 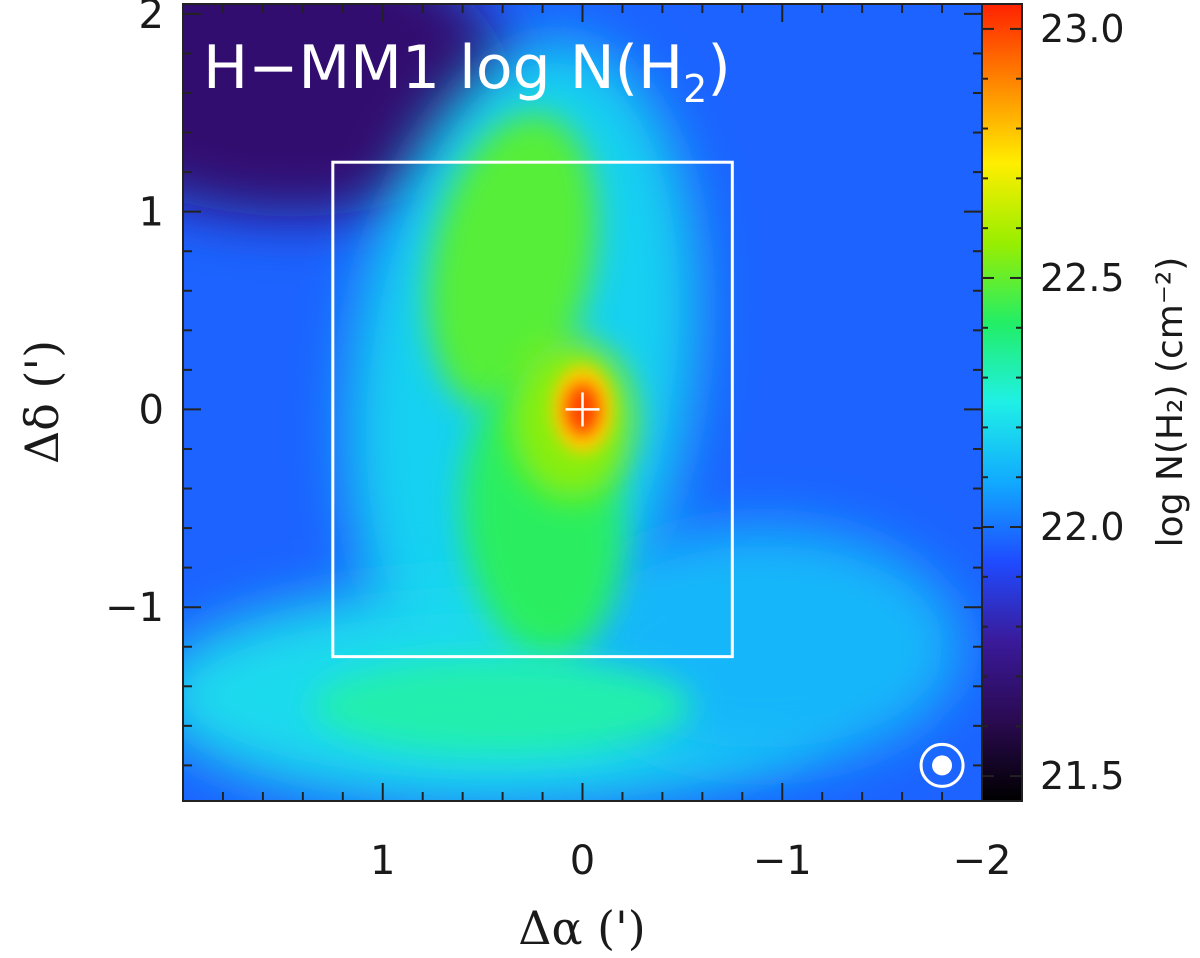 I want to click on southern-ridge, so click(x=502, y=706).